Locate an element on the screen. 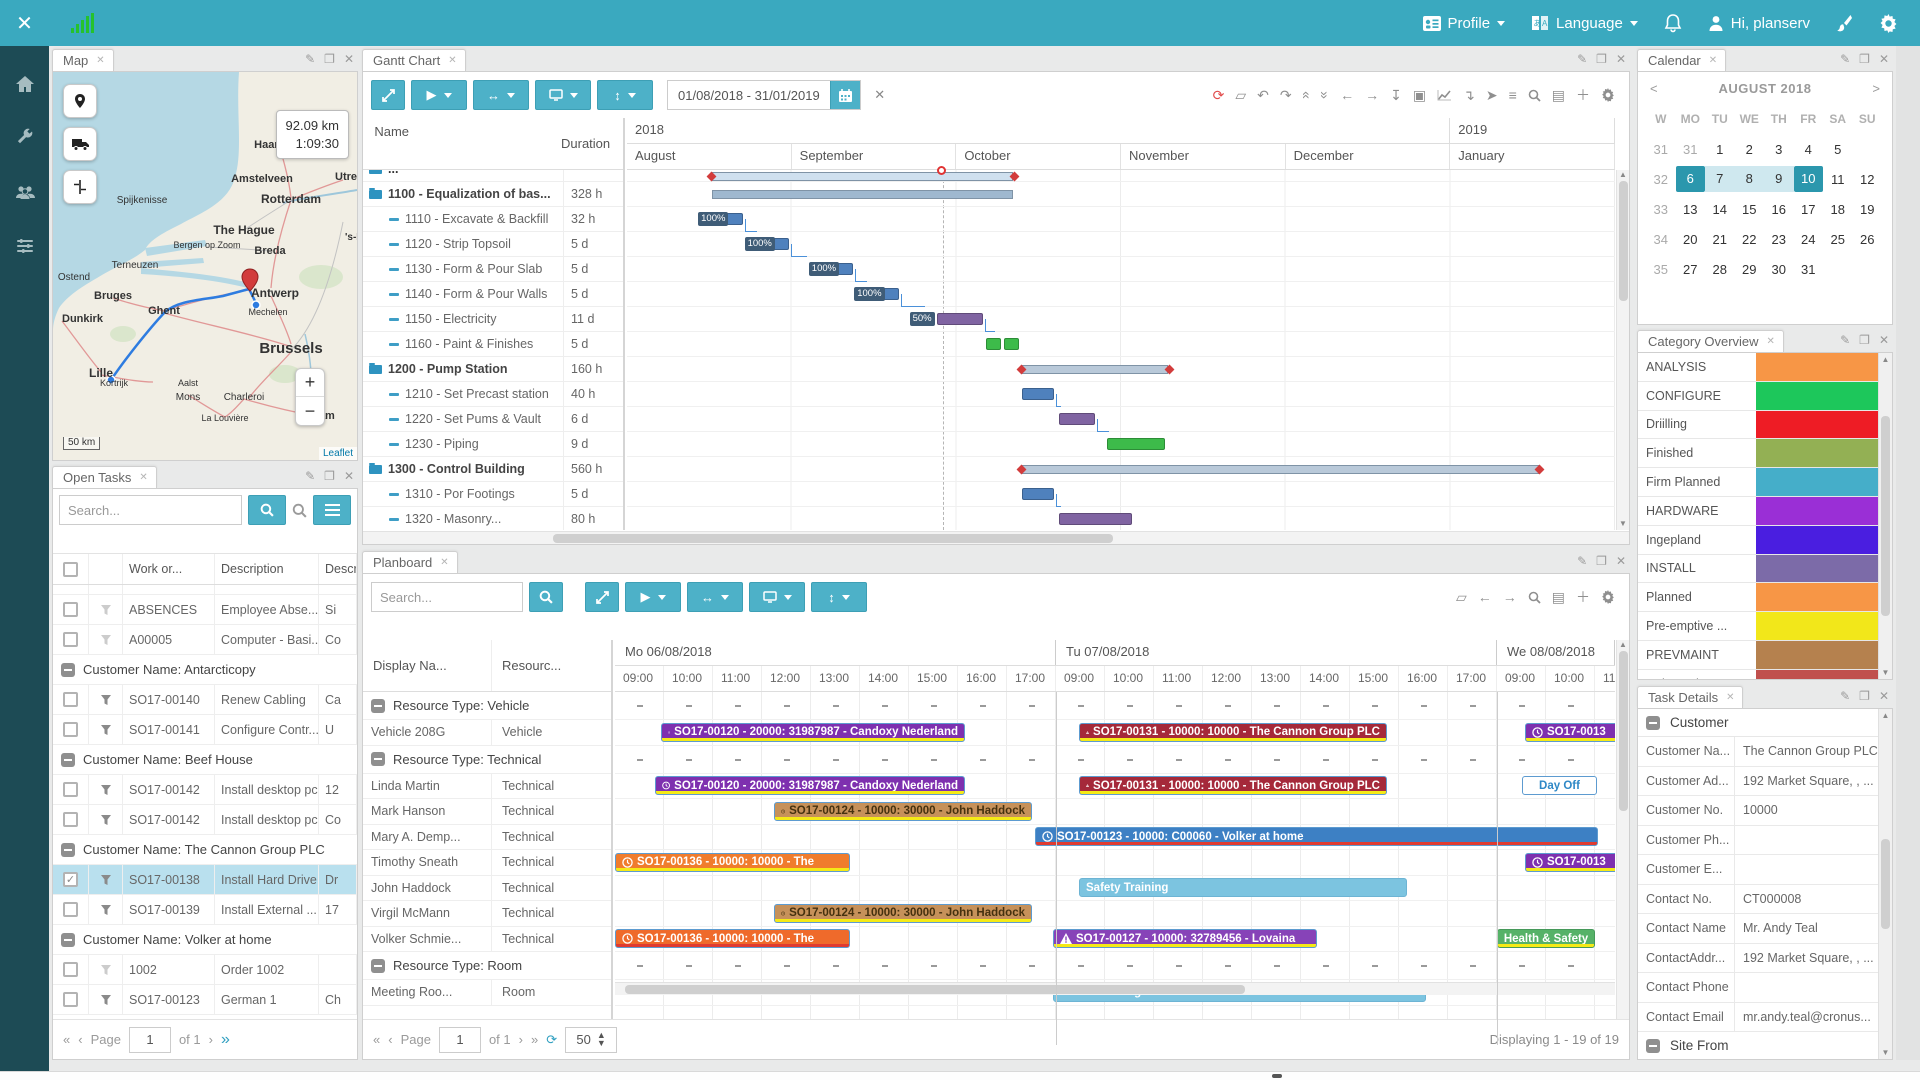 The width and height of the screenshot is (1920, 1080). category-row: Planned is located at coordinates (1758, 598).